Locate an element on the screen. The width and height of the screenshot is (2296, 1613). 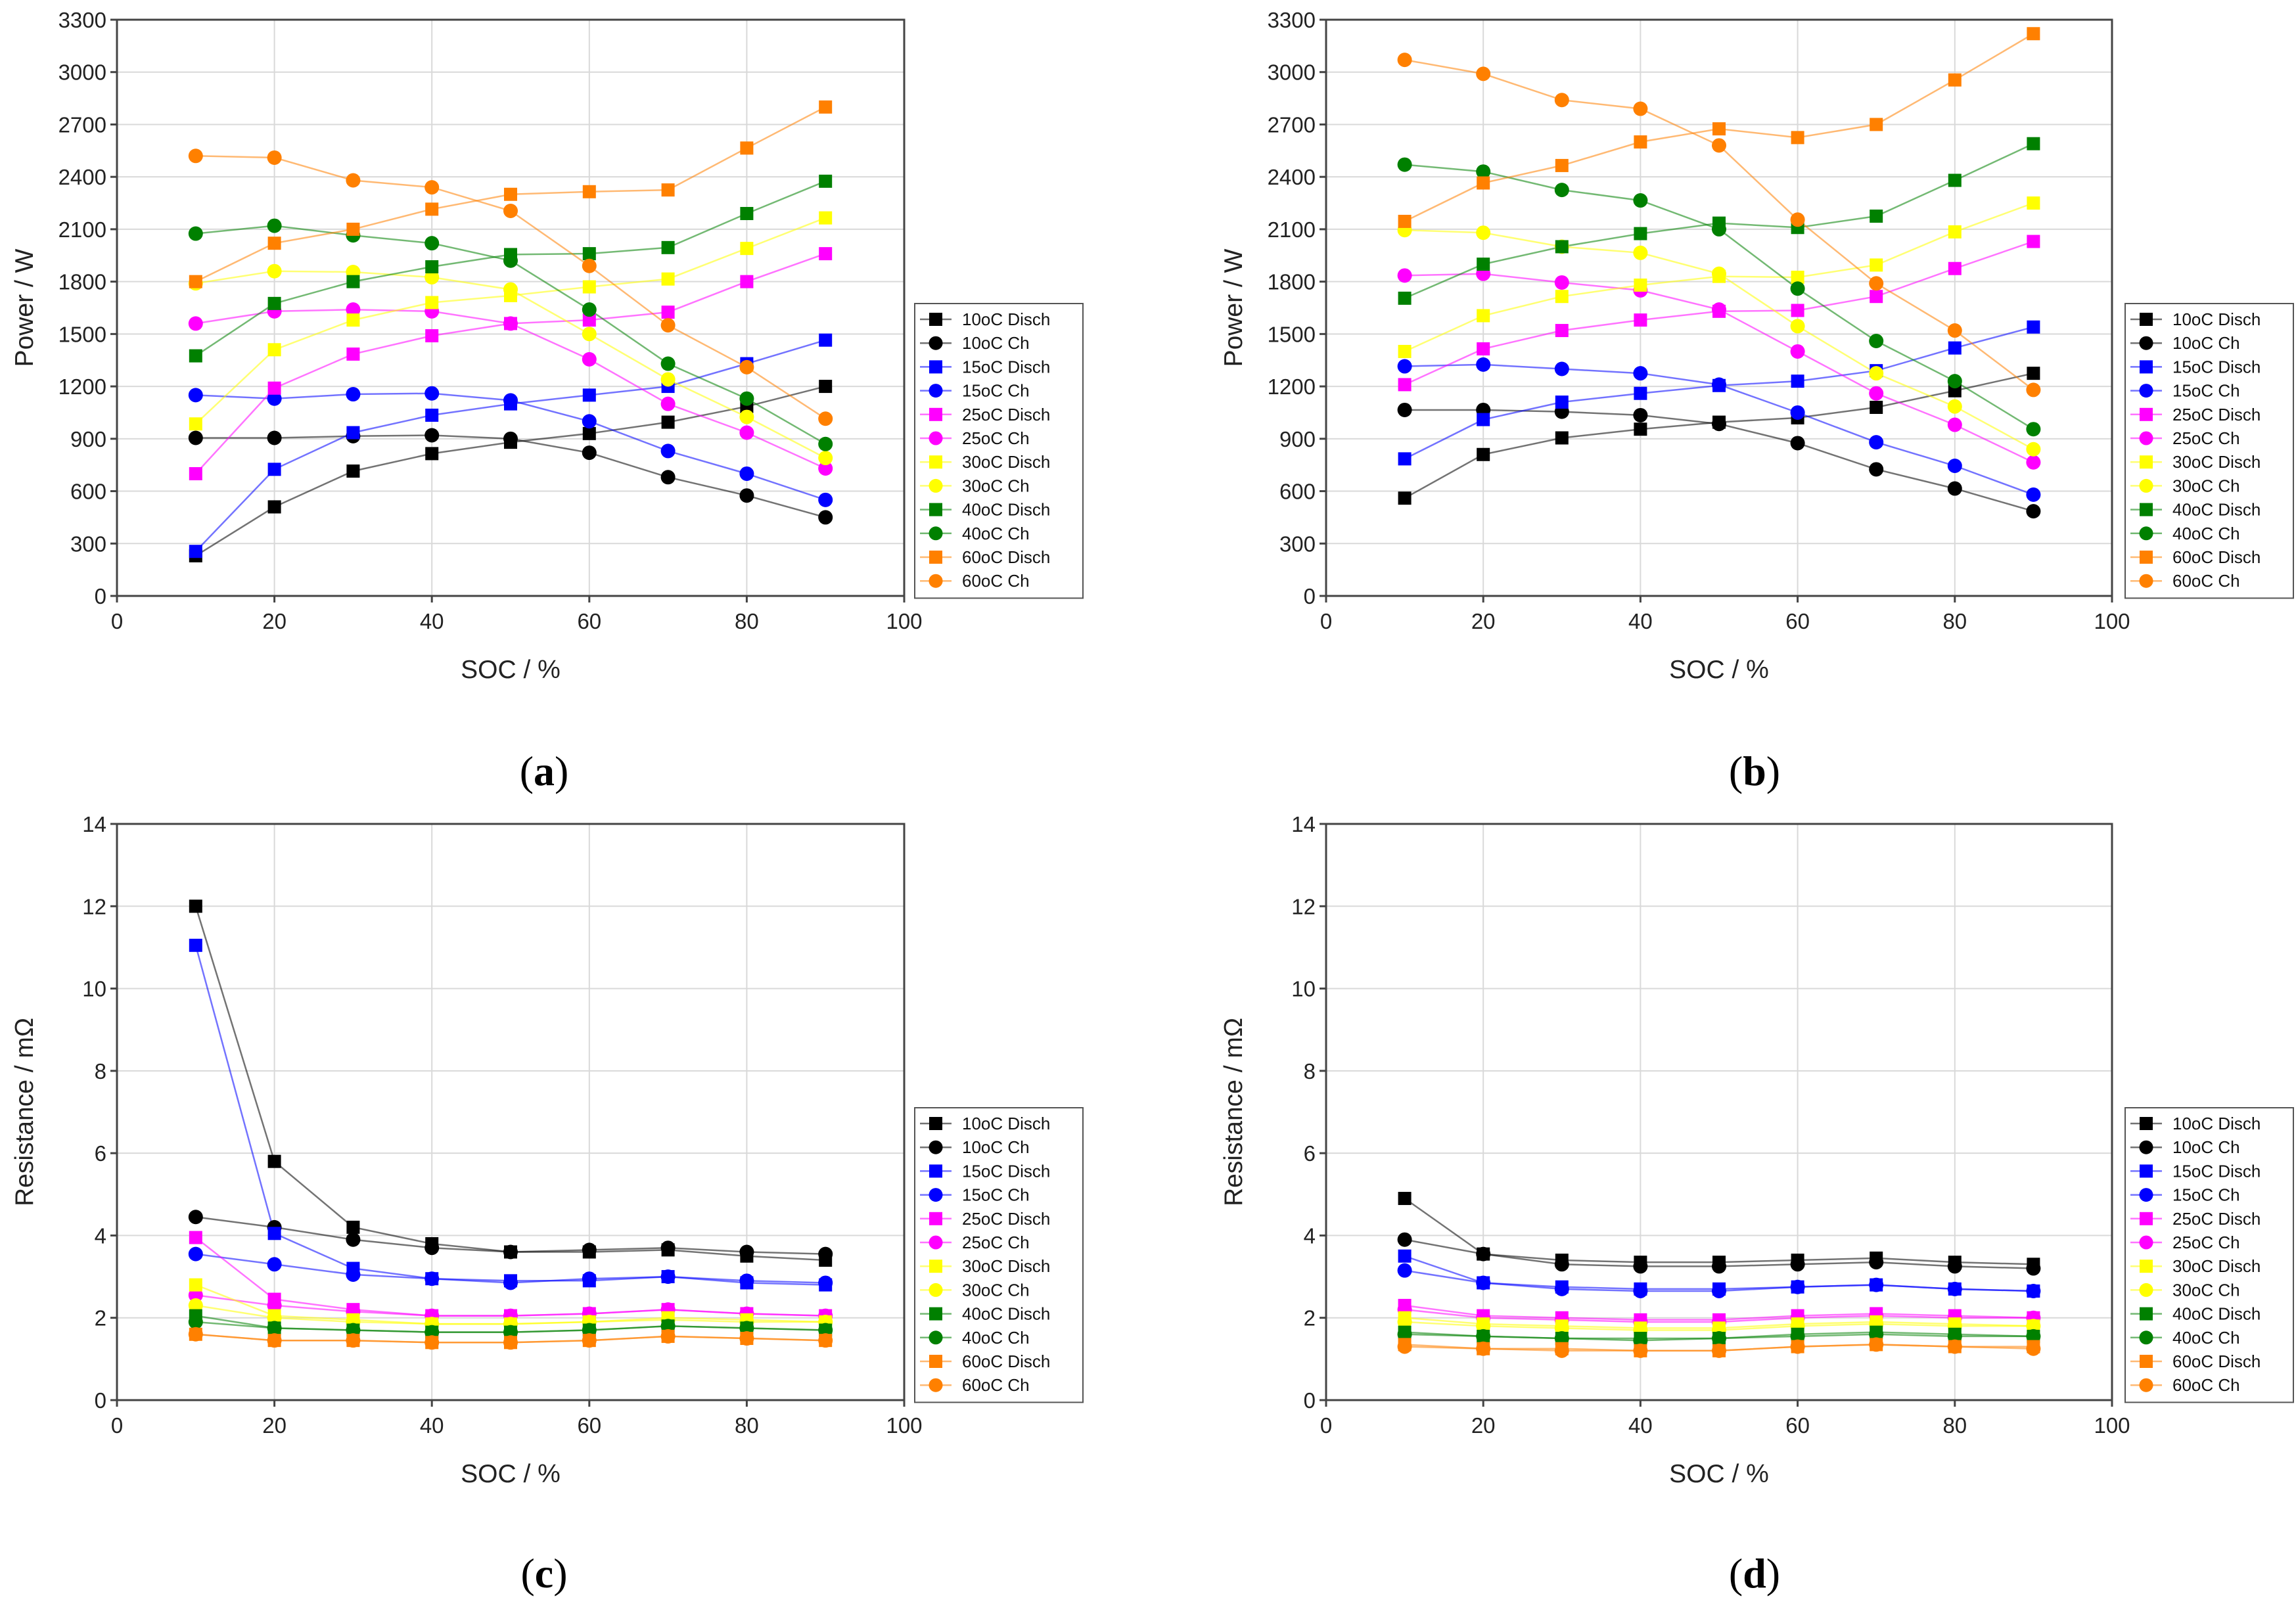
series-6-points is located at coordinates (511, 321).